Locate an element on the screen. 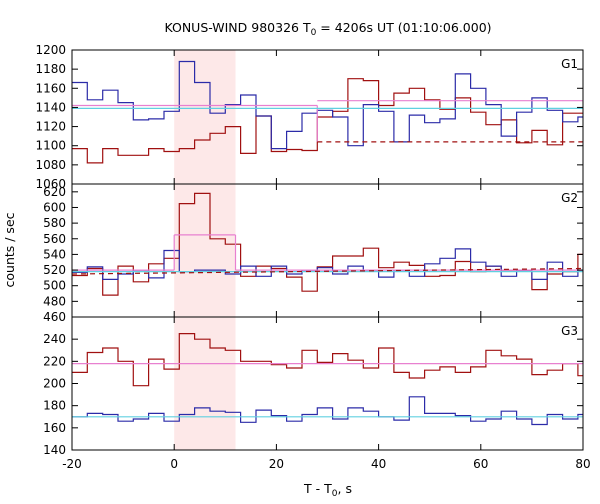 The height and width of the screenshot is (504, 600). y-tick-label: 500 is located at coordinates (54, 286).